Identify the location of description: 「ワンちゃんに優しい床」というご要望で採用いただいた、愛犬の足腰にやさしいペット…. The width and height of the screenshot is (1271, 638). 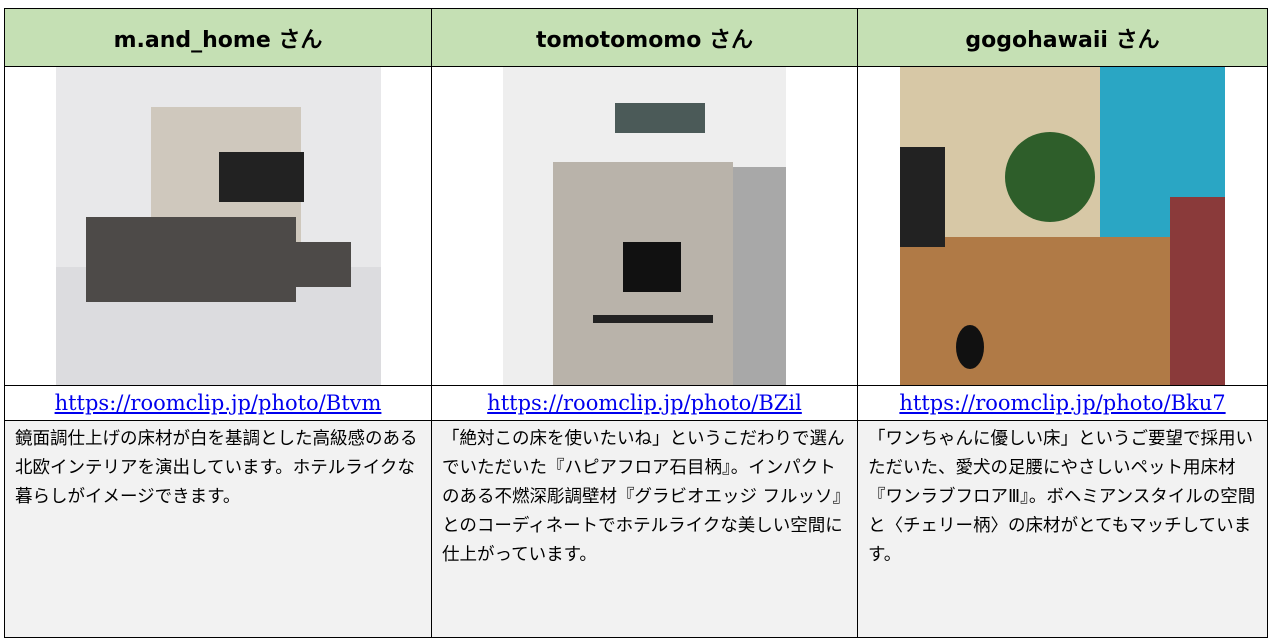
(1062, 529).